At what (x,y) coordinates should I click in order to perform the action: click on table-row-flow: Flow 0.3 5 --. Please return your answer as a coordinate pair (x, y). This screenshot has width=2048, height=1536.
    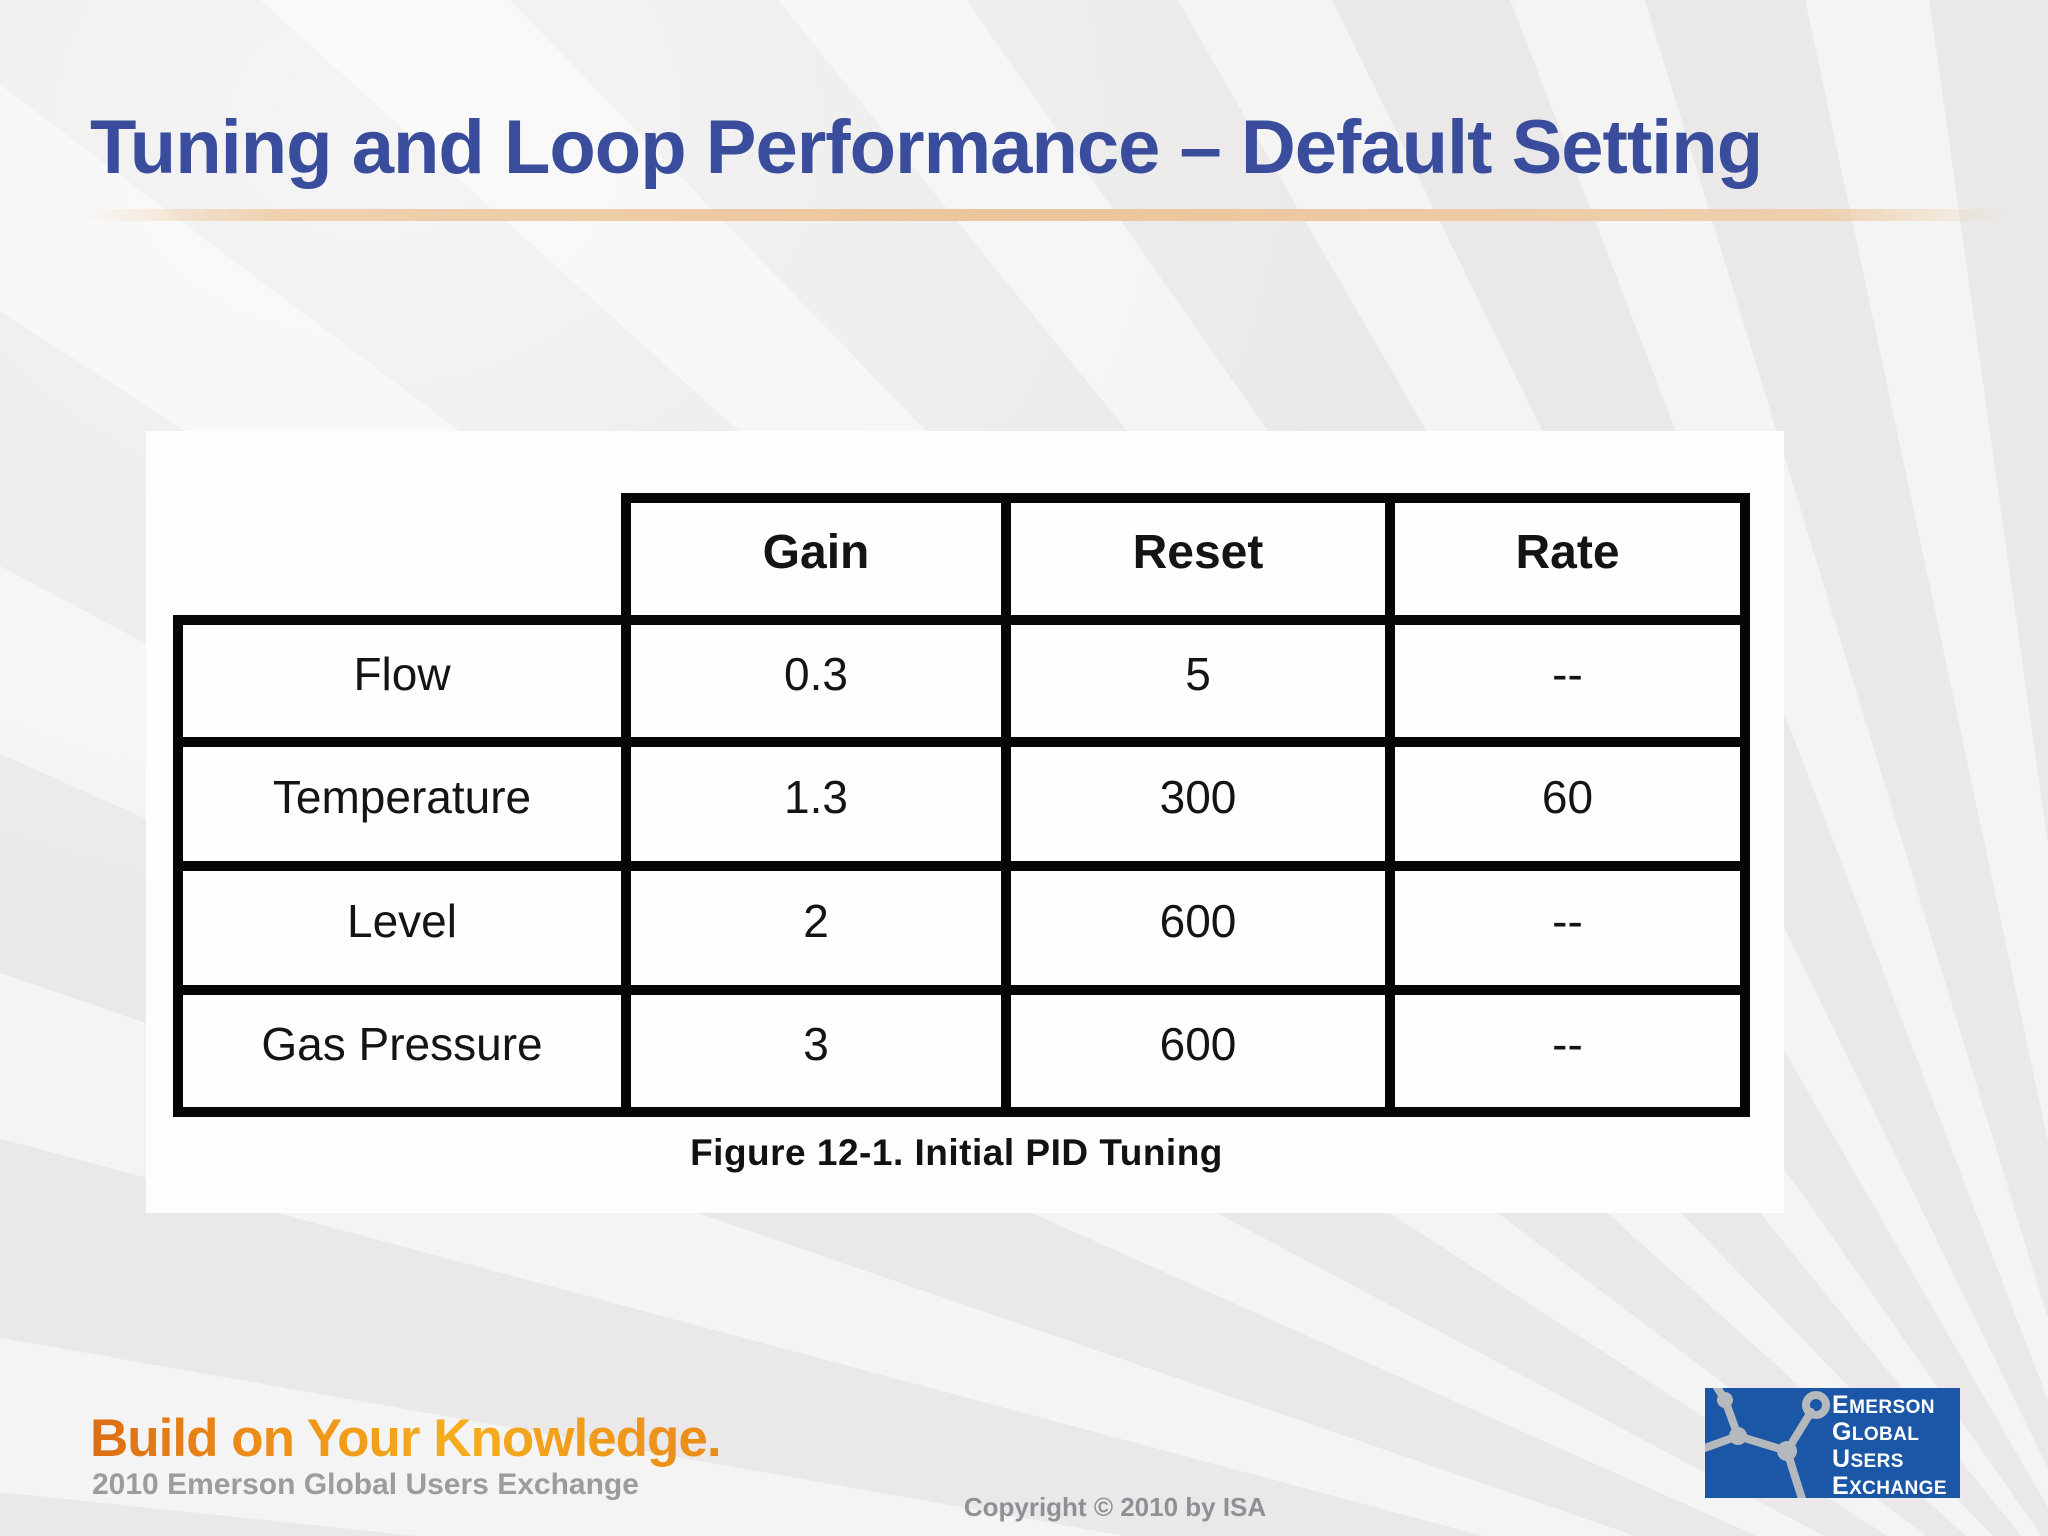
    Looking at the image, I should click on (961, 681).